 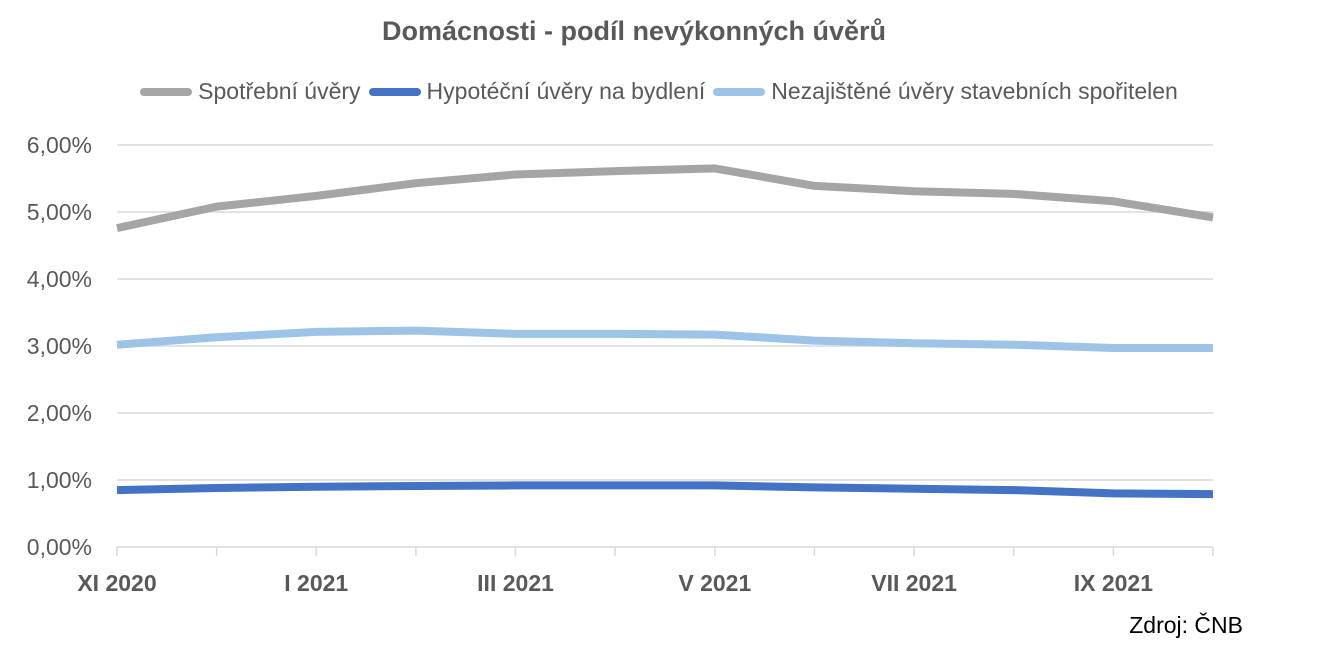 What do you see at coordinates (394, 91) in the screenshot?
I see `legend-swatch-mortgage` at bounding box center [394, 91].